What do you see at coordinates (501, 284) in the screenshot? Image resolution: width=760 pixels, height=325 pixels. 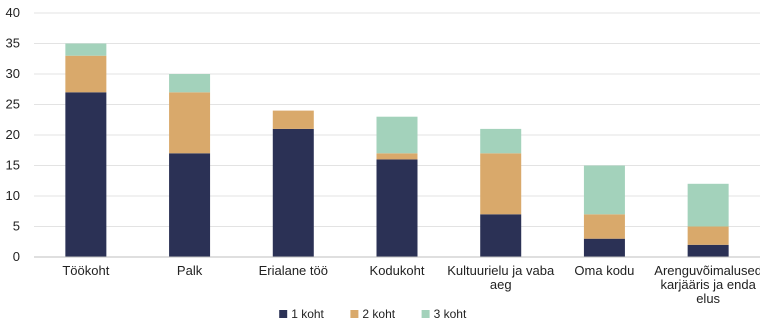 I see `x-category-label-line: aeg` at bounding box center [501, 284].